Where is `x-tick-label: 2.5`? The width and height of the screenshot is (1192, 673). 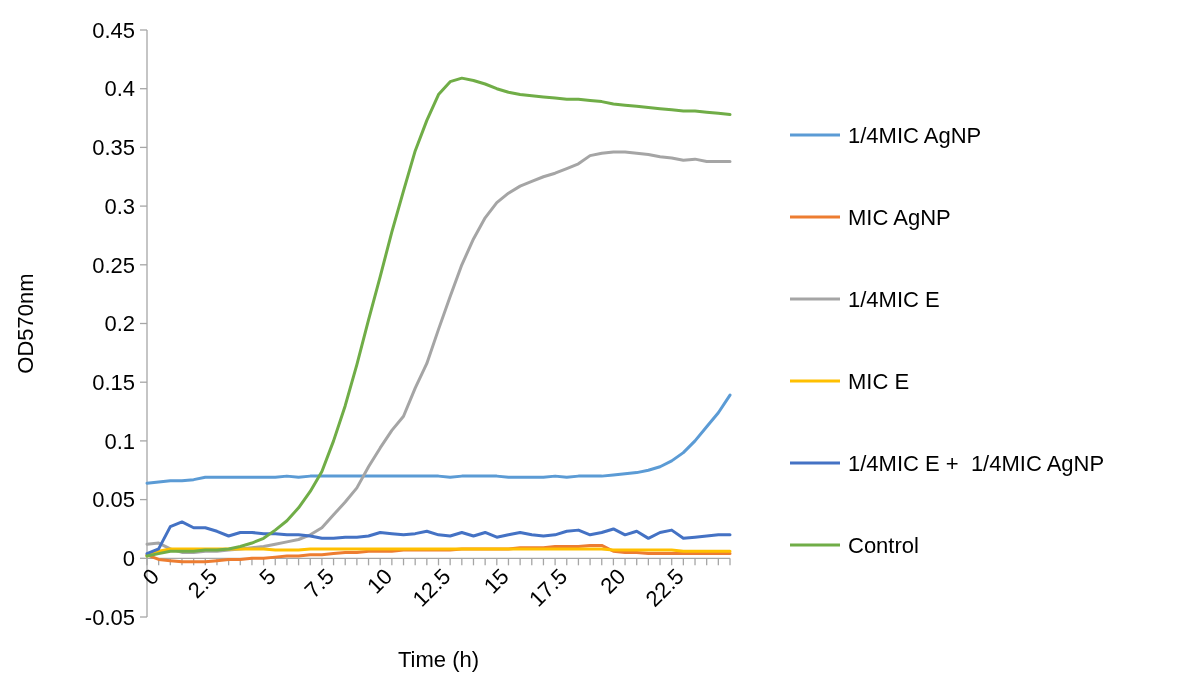
x-tick-label: 2.5 is located at coordinates (202, 583).